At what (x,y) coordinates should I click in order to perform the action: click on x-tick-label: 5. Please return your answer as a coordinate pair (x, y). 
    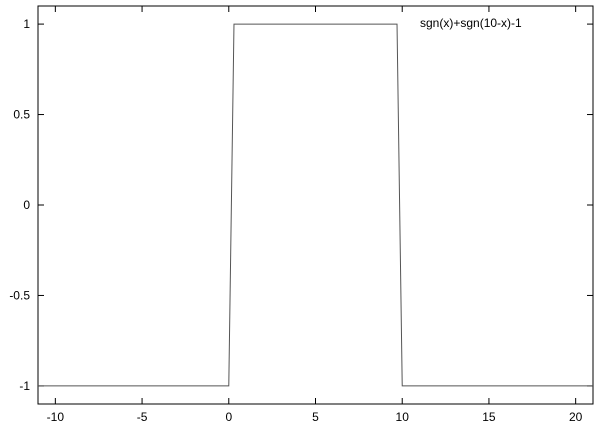
    Looking at the image, I should click on (315, 417).